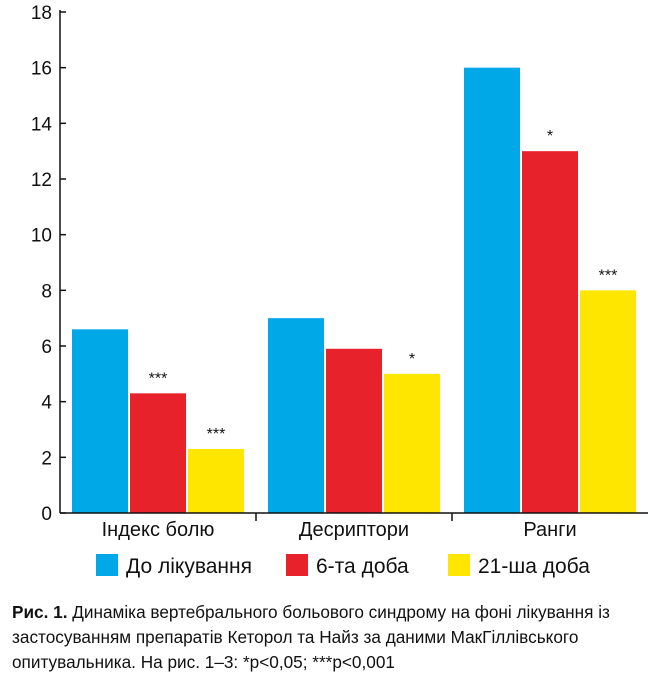 The height and width of the screenshot is (685, 652). Describe the element at coordinates (549, 530) in the screenshot. I see `x-tick-label-2: Ранги` at that location.